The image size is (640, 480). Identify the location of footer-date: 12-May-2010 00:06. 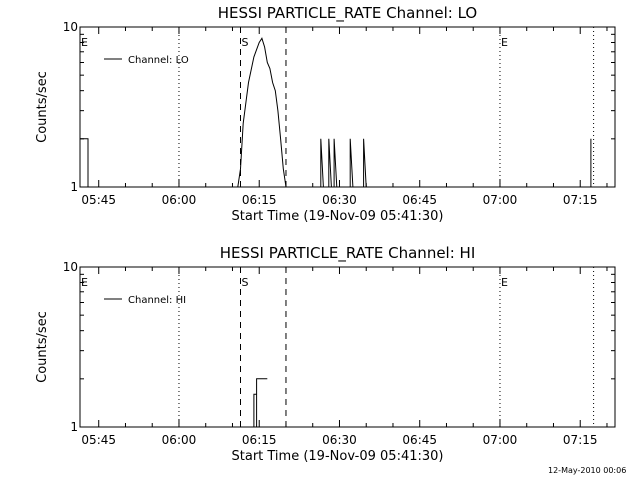
(587, 470).